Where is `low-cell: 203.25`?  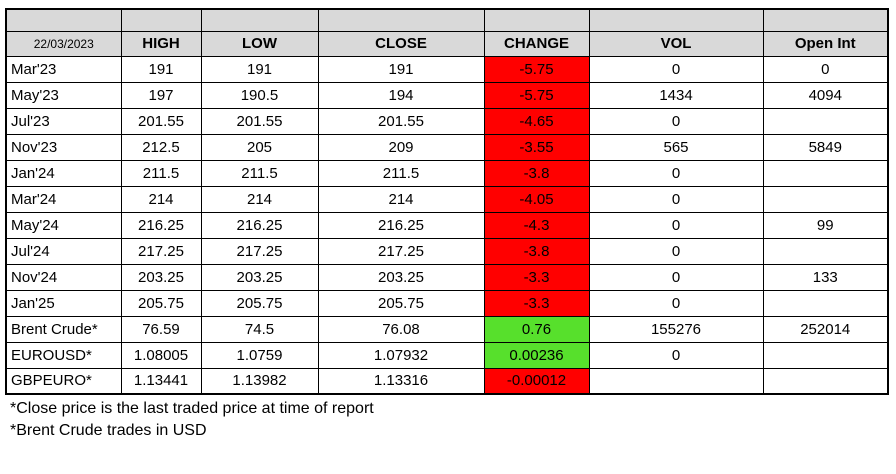 low-cell: 203.25 is located at coordinates (259, 277).